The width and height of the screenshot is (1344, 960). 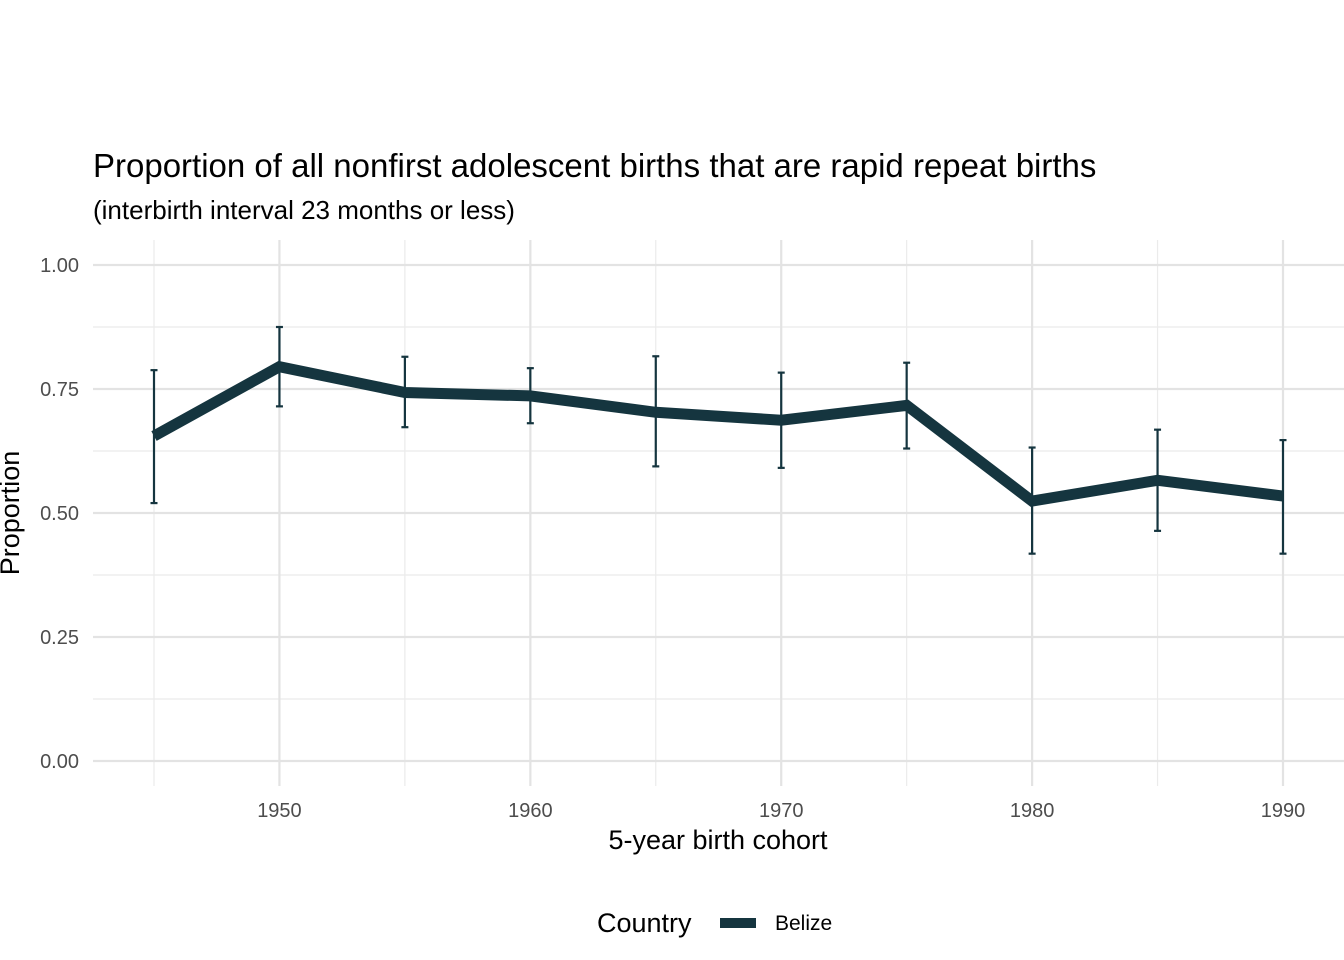 I want to click on y-tick-label: 0.50, so click(x=59, y=514).